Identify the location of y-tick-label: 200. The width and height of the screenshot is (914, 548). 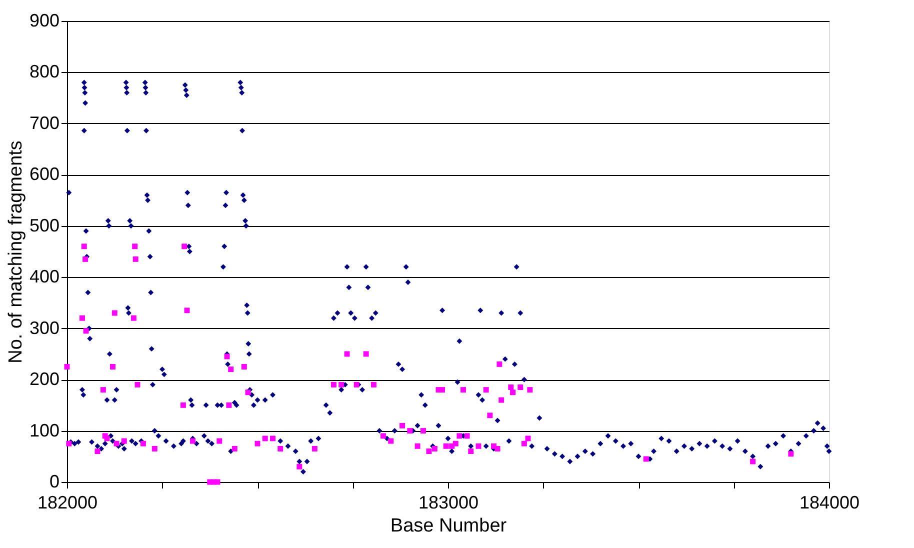
(44, 379).